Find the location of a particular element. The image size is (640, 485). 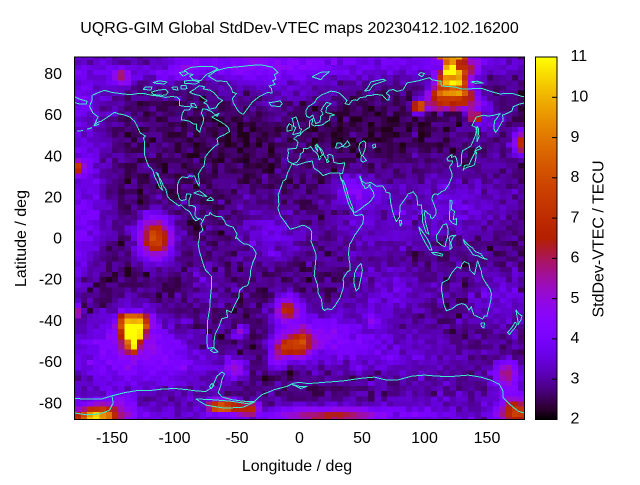

svg-text: 2 is located at coordinates (575, 419).